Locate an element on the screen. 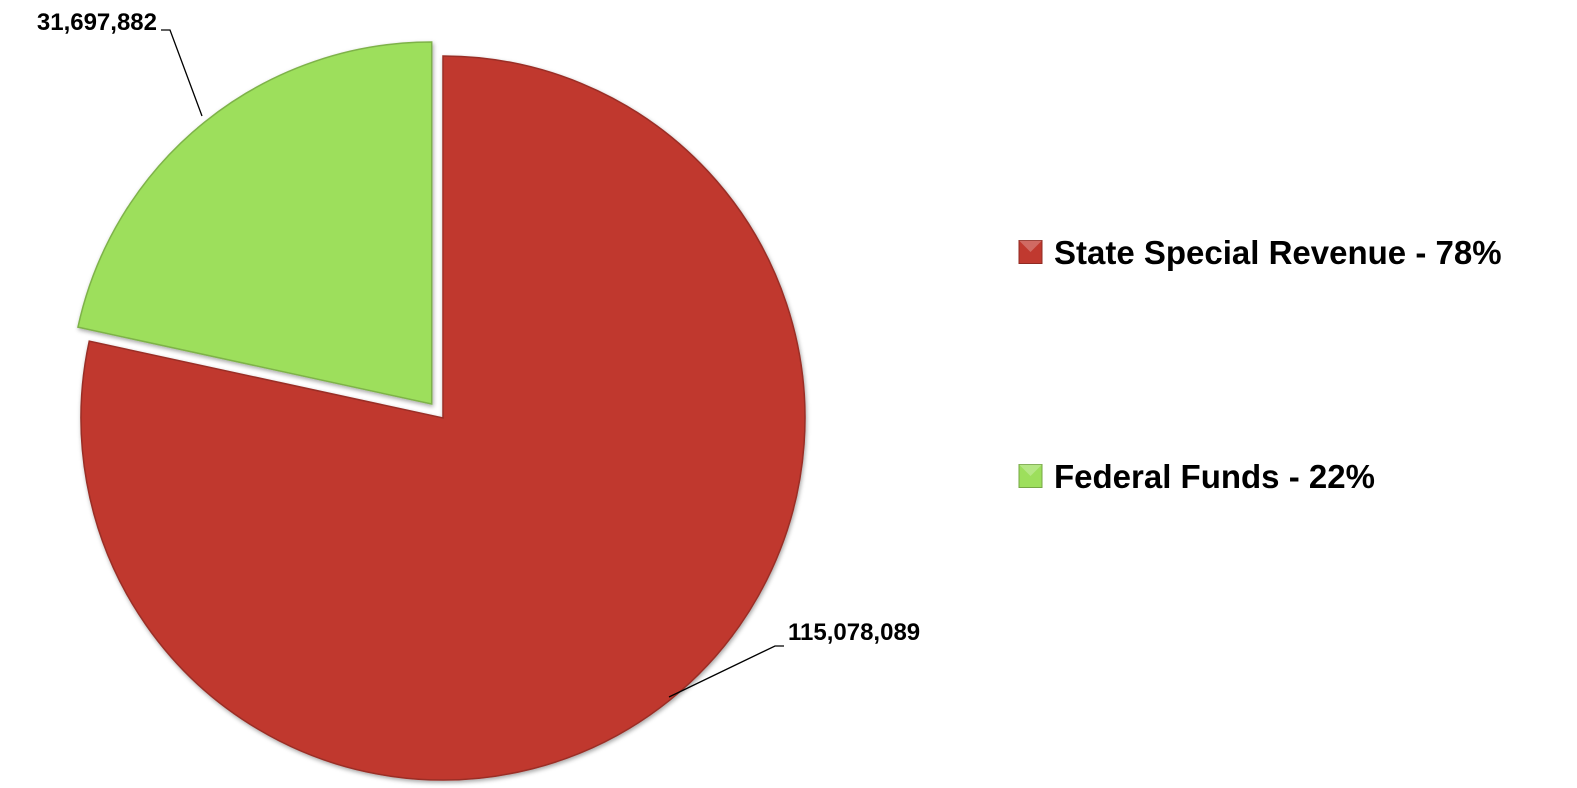 This screenshot has width=1577, height=788. legend-swatch-state-special-revenue is located at coordinates (1030, 252).